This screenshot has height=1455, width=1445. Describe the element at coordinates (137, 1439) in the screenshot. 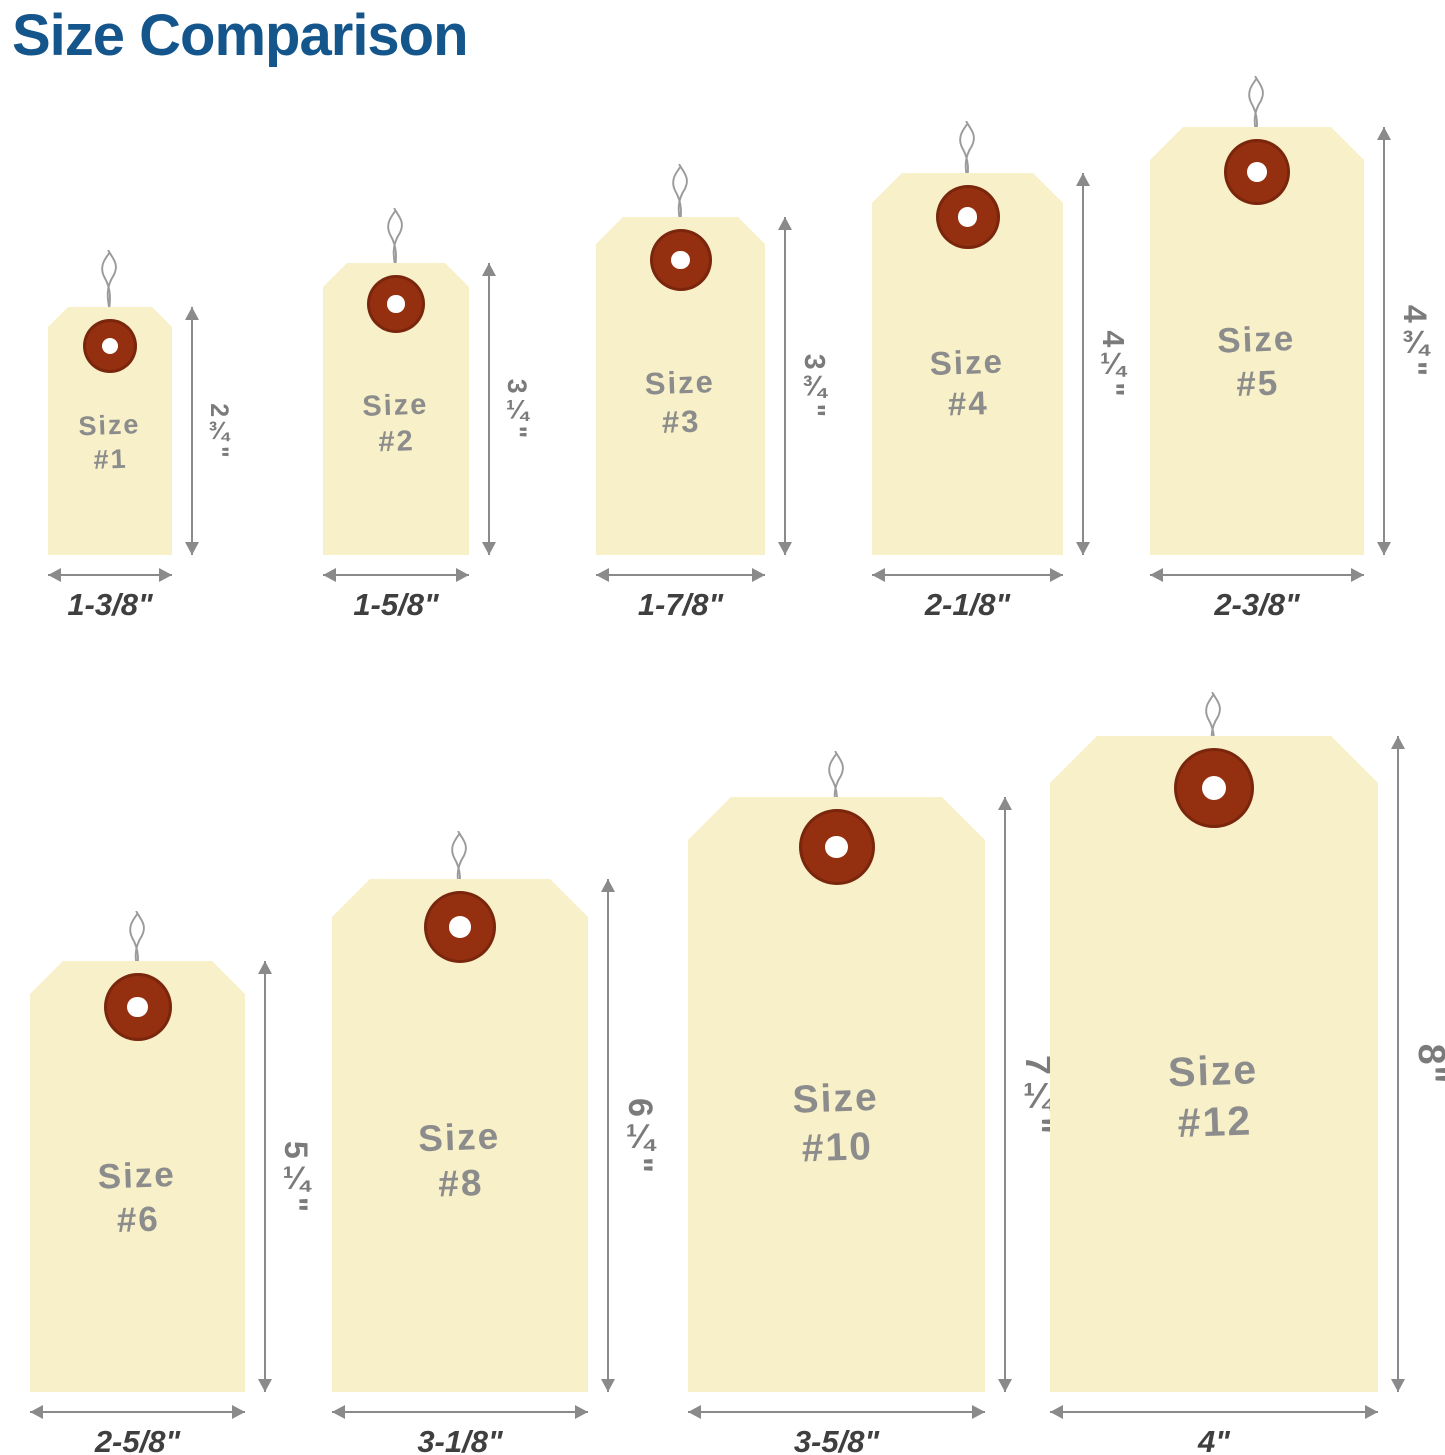

I see `width-label: 2-5/8"` at that location.